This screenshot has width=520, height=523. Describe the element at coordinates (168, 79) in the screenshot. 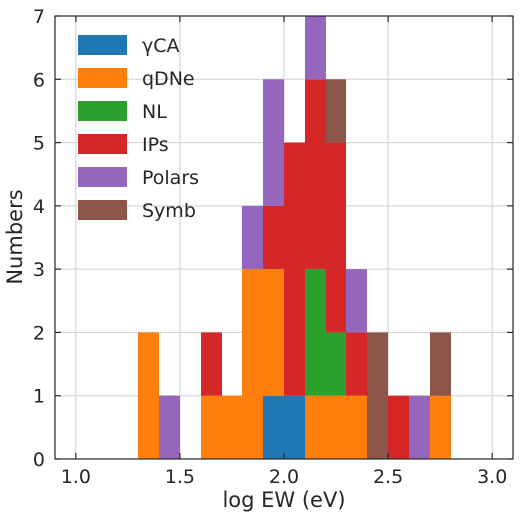

I see `legend-label: qDNe` at that location.